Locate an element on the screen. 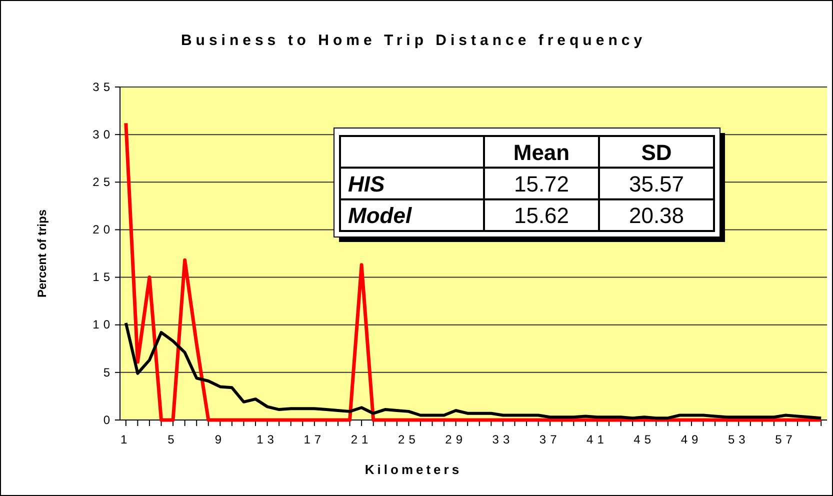 Image resolution: width=833 pixels, height=496 pixels. y-tick-label: 0 is located at coordinates (108, 419).